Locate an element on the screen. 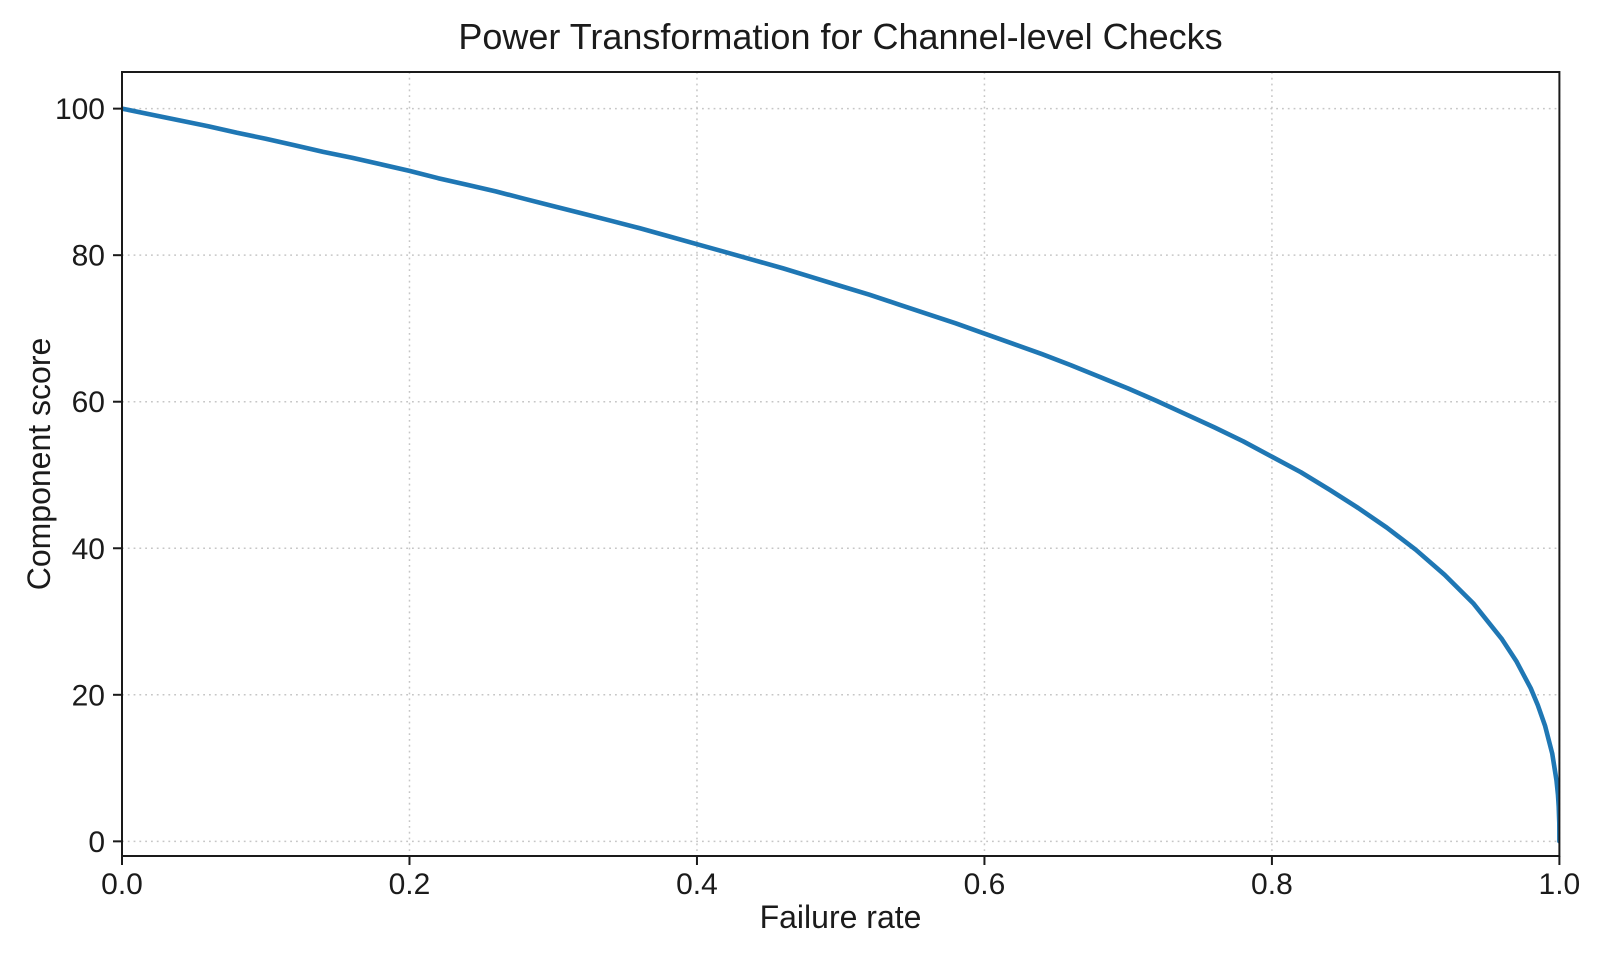 The height and width of the screenshot is (960, 1600). x-tick-label: 0.2 is located at coordinates (410, 884).